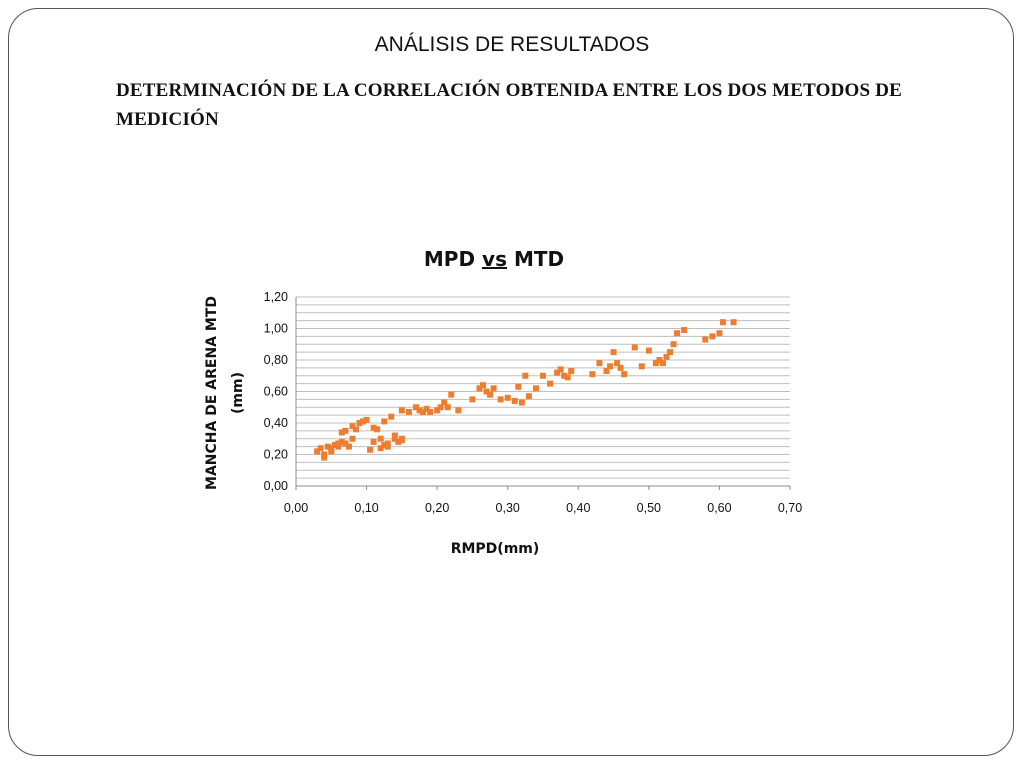 Image resolution: width=1024 pixels, height=768 pixels. Describe the element at coordinates (495, 549) in the screenshot. I see `x-axis-title: RMPD(mm)` at that location.